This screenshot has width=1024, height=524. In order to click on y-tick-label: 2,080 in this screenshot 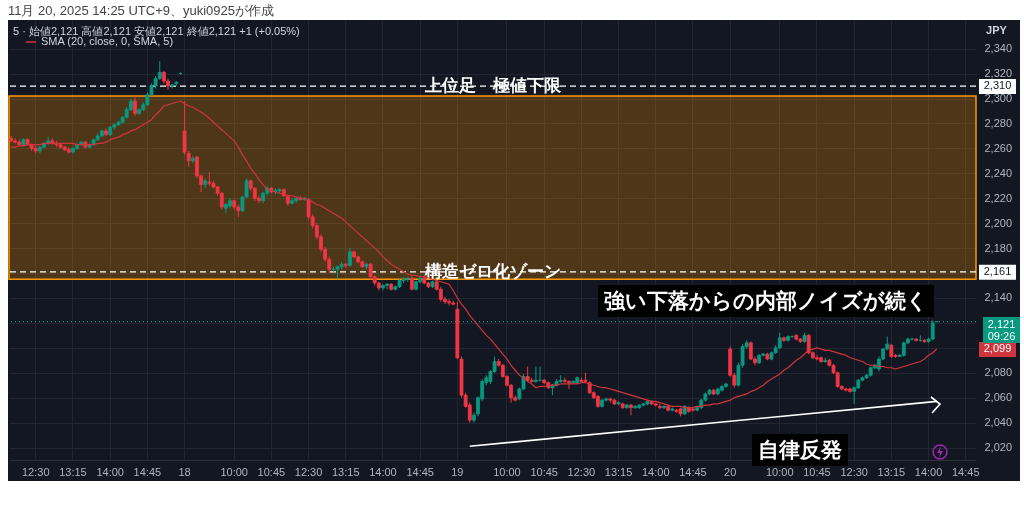, I will do `click(998, 372)`.